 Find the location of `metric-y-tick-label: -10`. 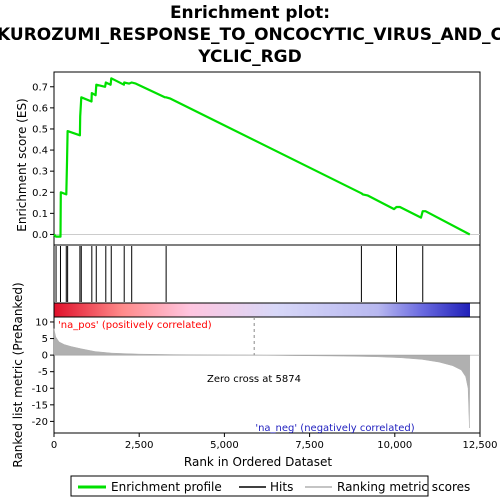

metric-y-tick-label: -10 is located at coordinates (40, 389).